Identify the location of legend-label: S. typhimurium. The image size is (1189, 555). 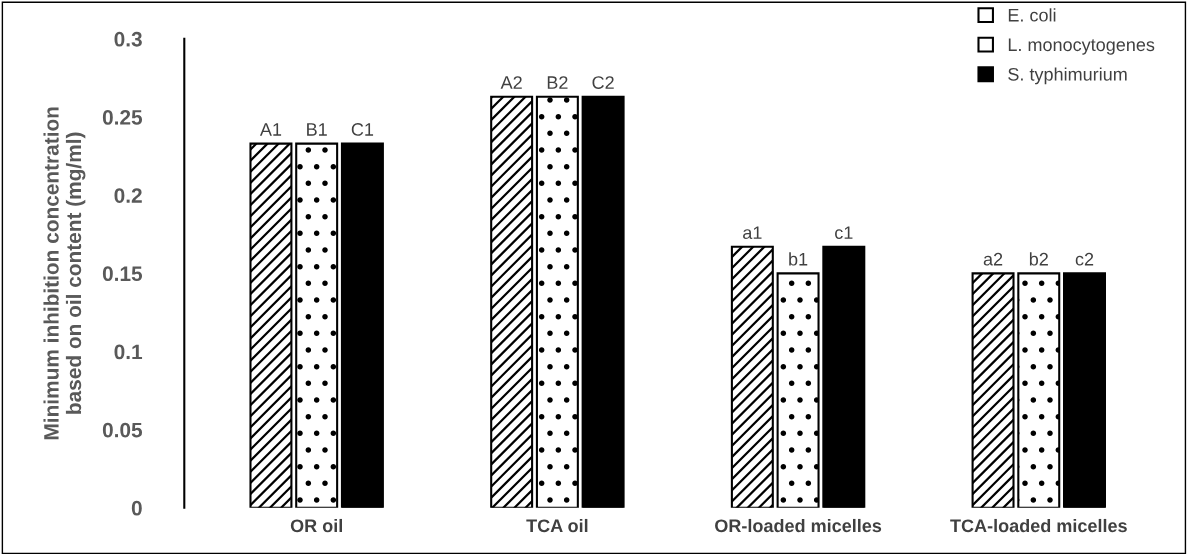
(1067, 76).